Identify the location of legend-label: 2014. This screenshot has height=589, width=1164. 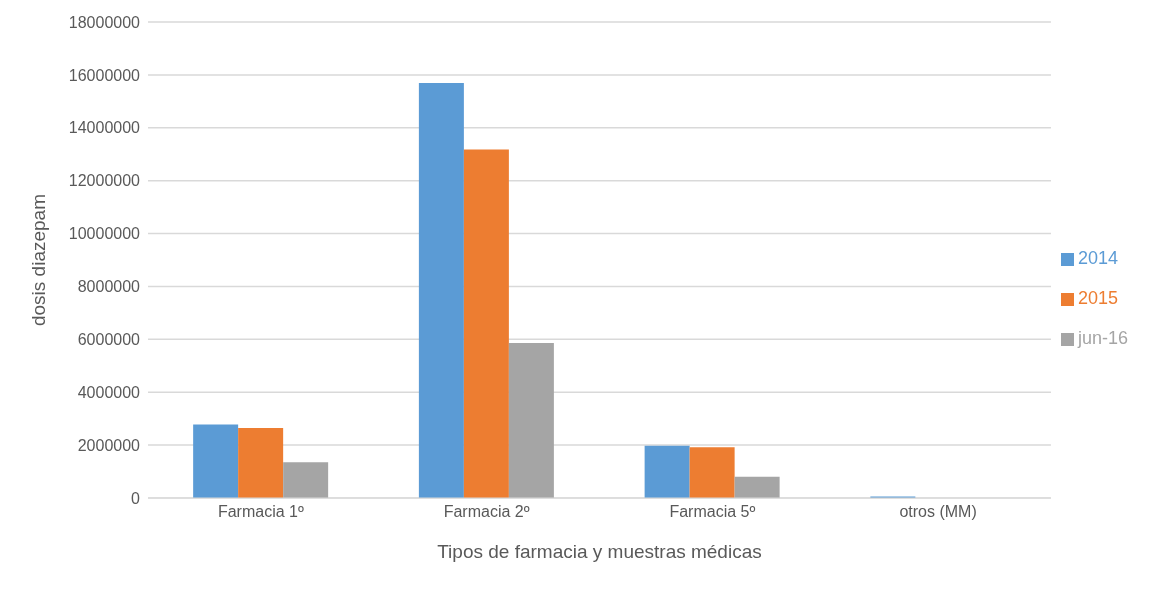
(1097, 258).